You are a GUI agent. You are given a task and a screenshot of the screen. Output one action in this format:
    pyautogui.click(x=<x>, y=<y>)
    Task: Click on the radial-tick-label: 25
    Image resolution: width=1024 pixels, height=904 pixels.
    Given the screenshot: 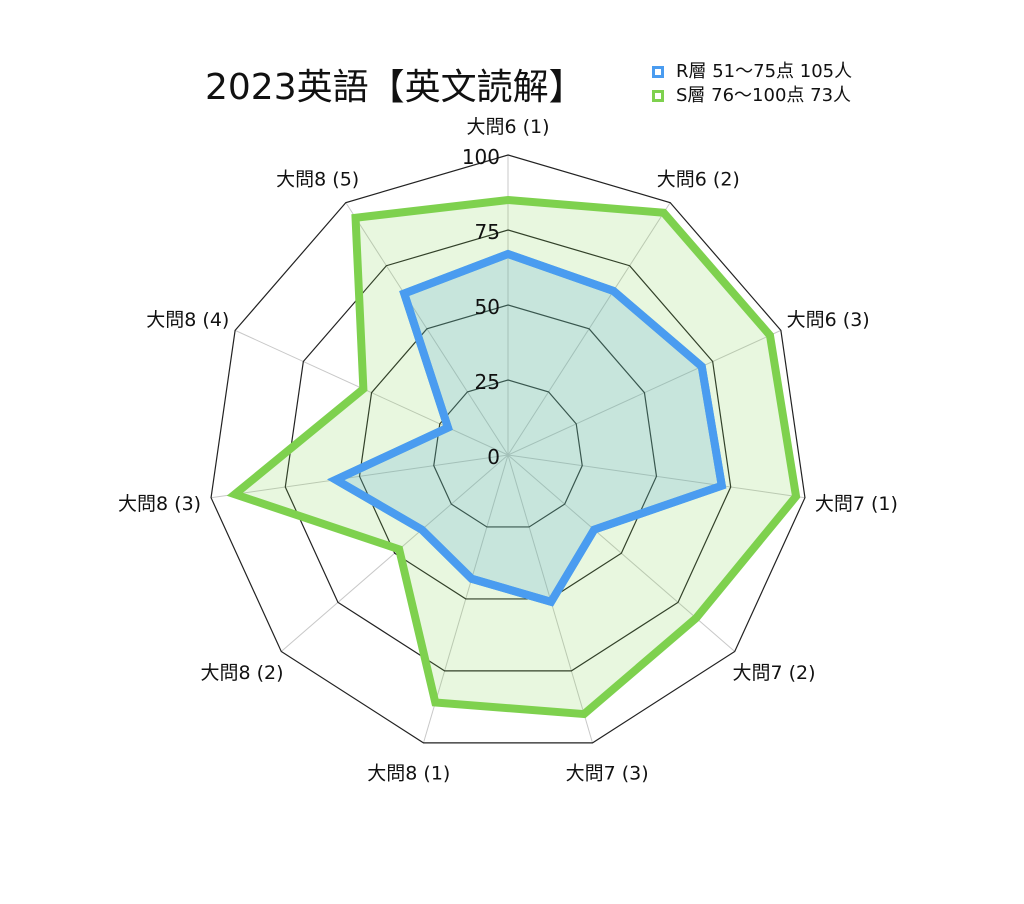 What is the action you would take?
    pyautogui.click(x=487, y=382)
    